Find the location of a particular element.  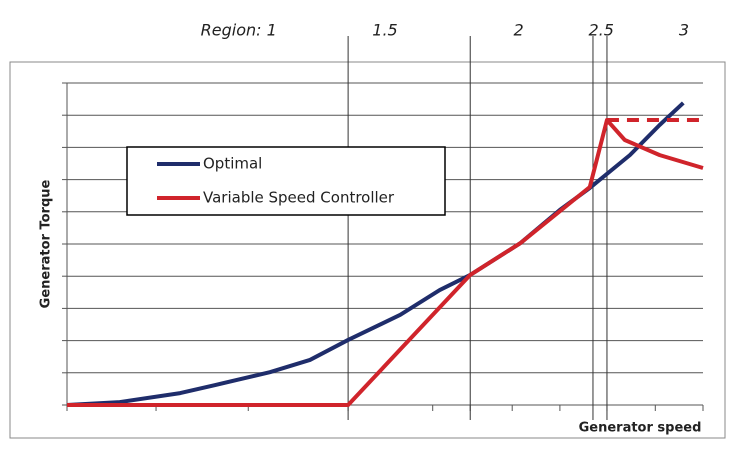

region-label: 1.5 is located at coordinates (384, 30).